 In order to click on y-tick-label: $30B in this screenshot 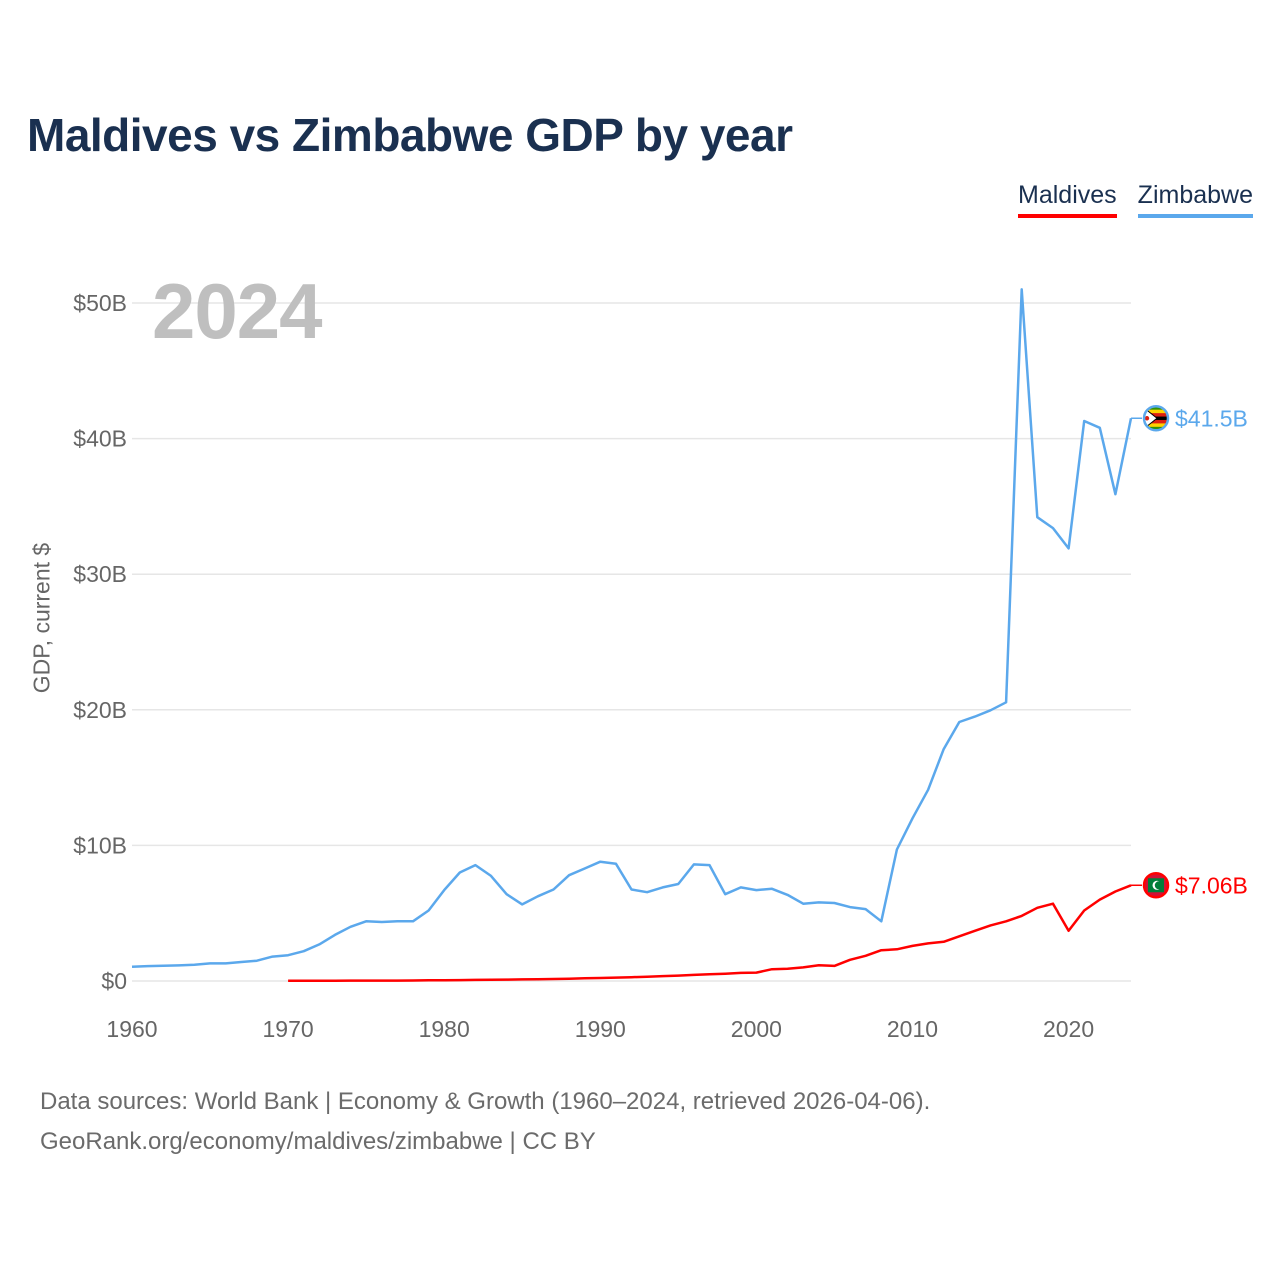, I will do `click(100, 574)`.